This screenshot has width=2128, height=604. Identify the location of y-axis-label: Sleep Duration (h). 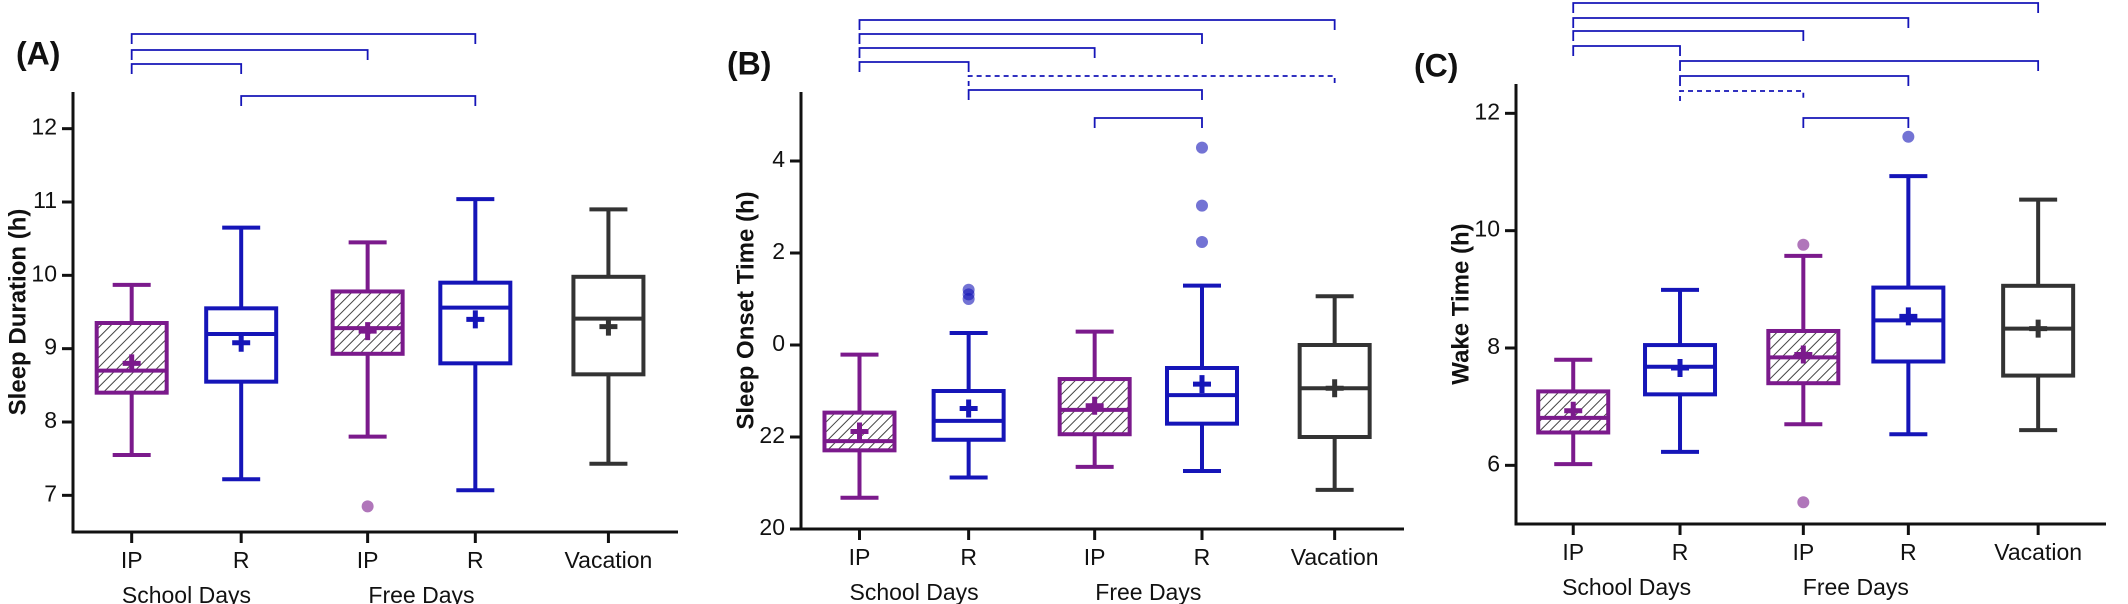
(17, 312).